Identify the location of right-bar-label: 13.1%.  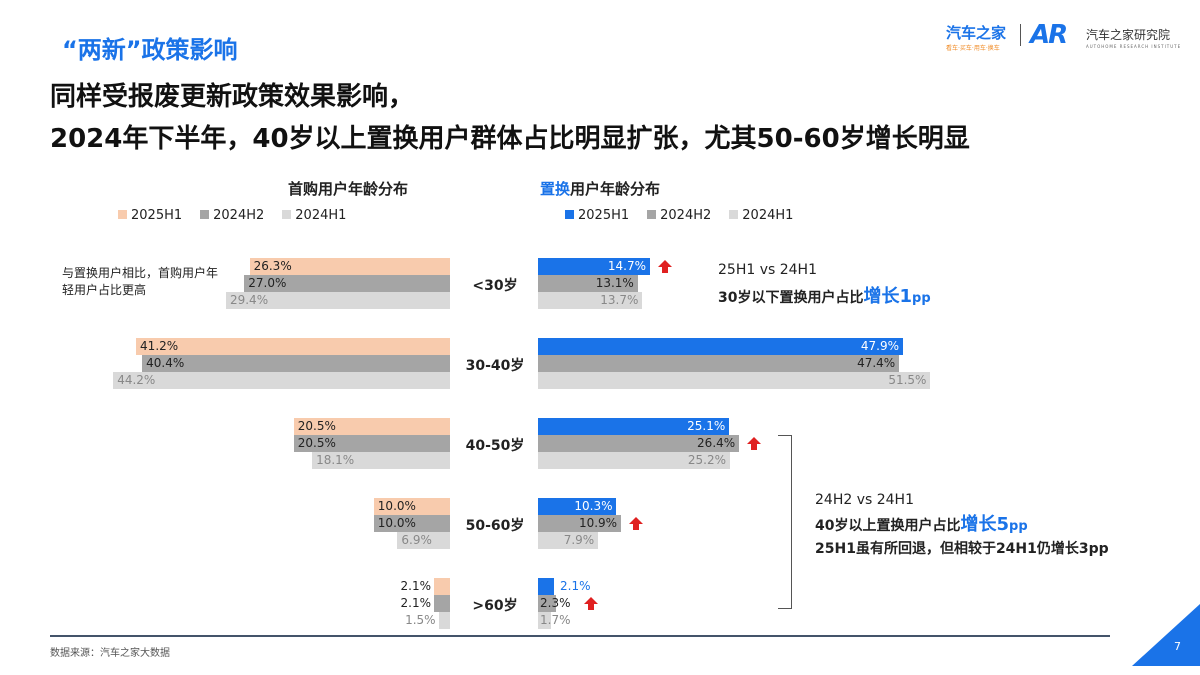
(614, 283).